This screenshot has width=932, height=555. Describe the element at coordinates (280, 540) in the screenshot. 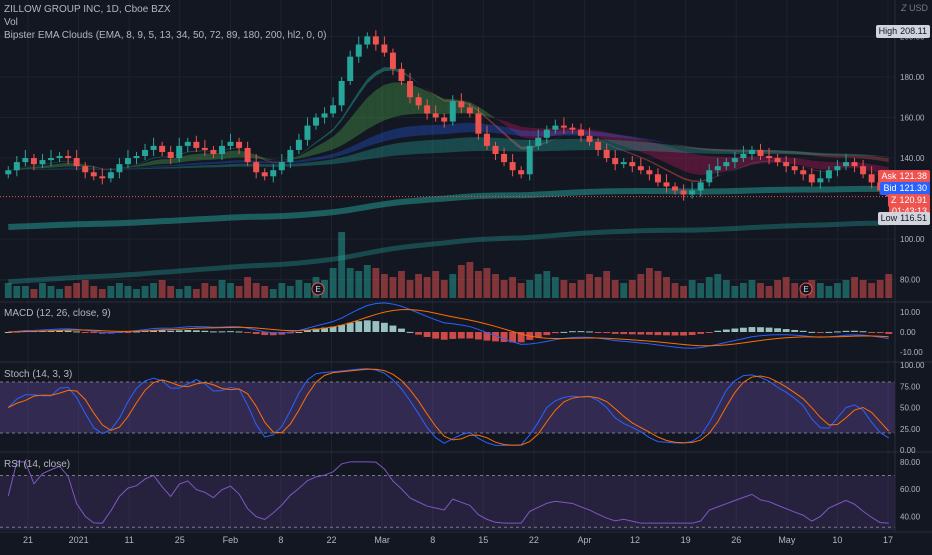

I see `time-tick-5: 8` at that location.